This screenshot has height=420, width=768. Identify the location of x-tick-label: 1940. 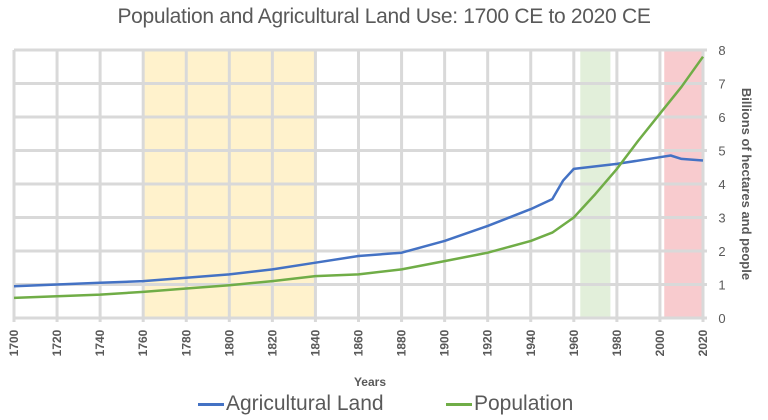
(531, 342).